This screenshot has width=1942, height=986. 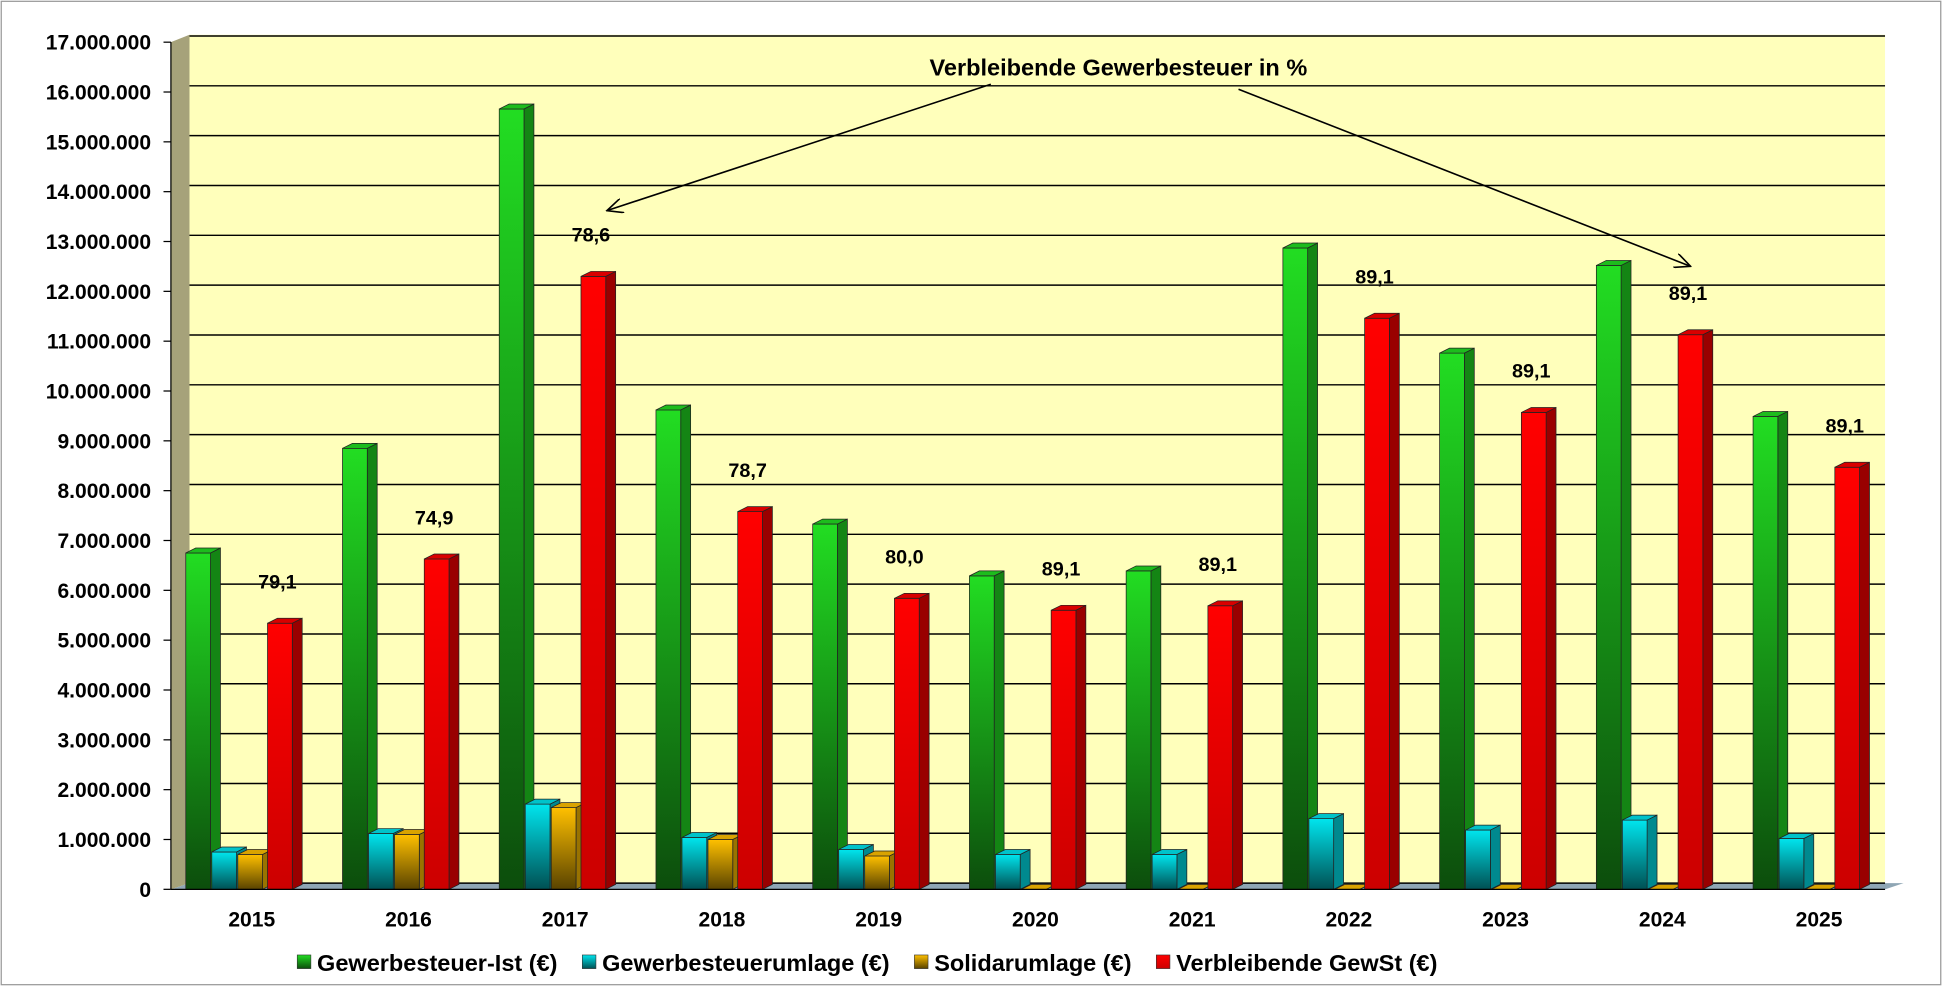 What do you see at coordinates (98, 391) in the screenshot?
I see `y-tick-label: 10.000.000` at bounding box center [98, 391].